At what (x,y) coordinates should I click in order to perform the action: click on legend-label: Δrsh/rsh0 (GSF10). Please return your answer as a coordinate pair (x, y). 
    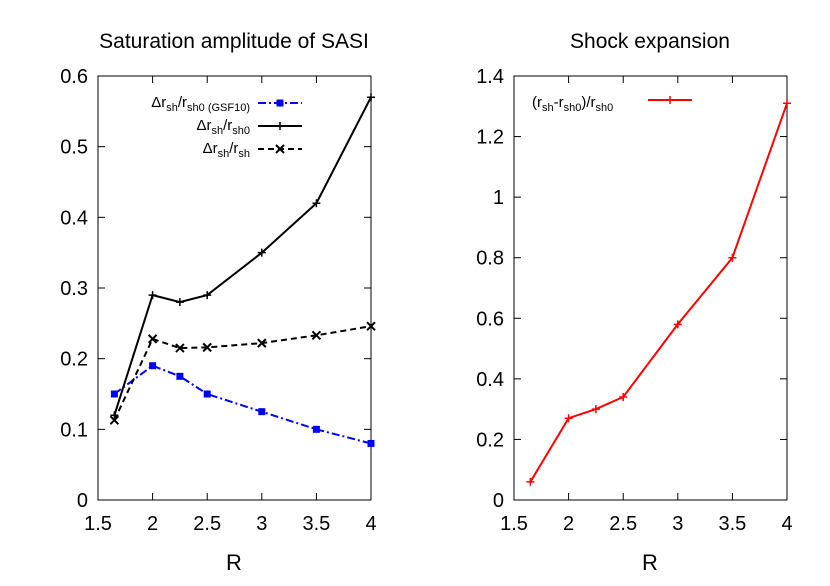
    Looking at the image, I should click on (200, 104).